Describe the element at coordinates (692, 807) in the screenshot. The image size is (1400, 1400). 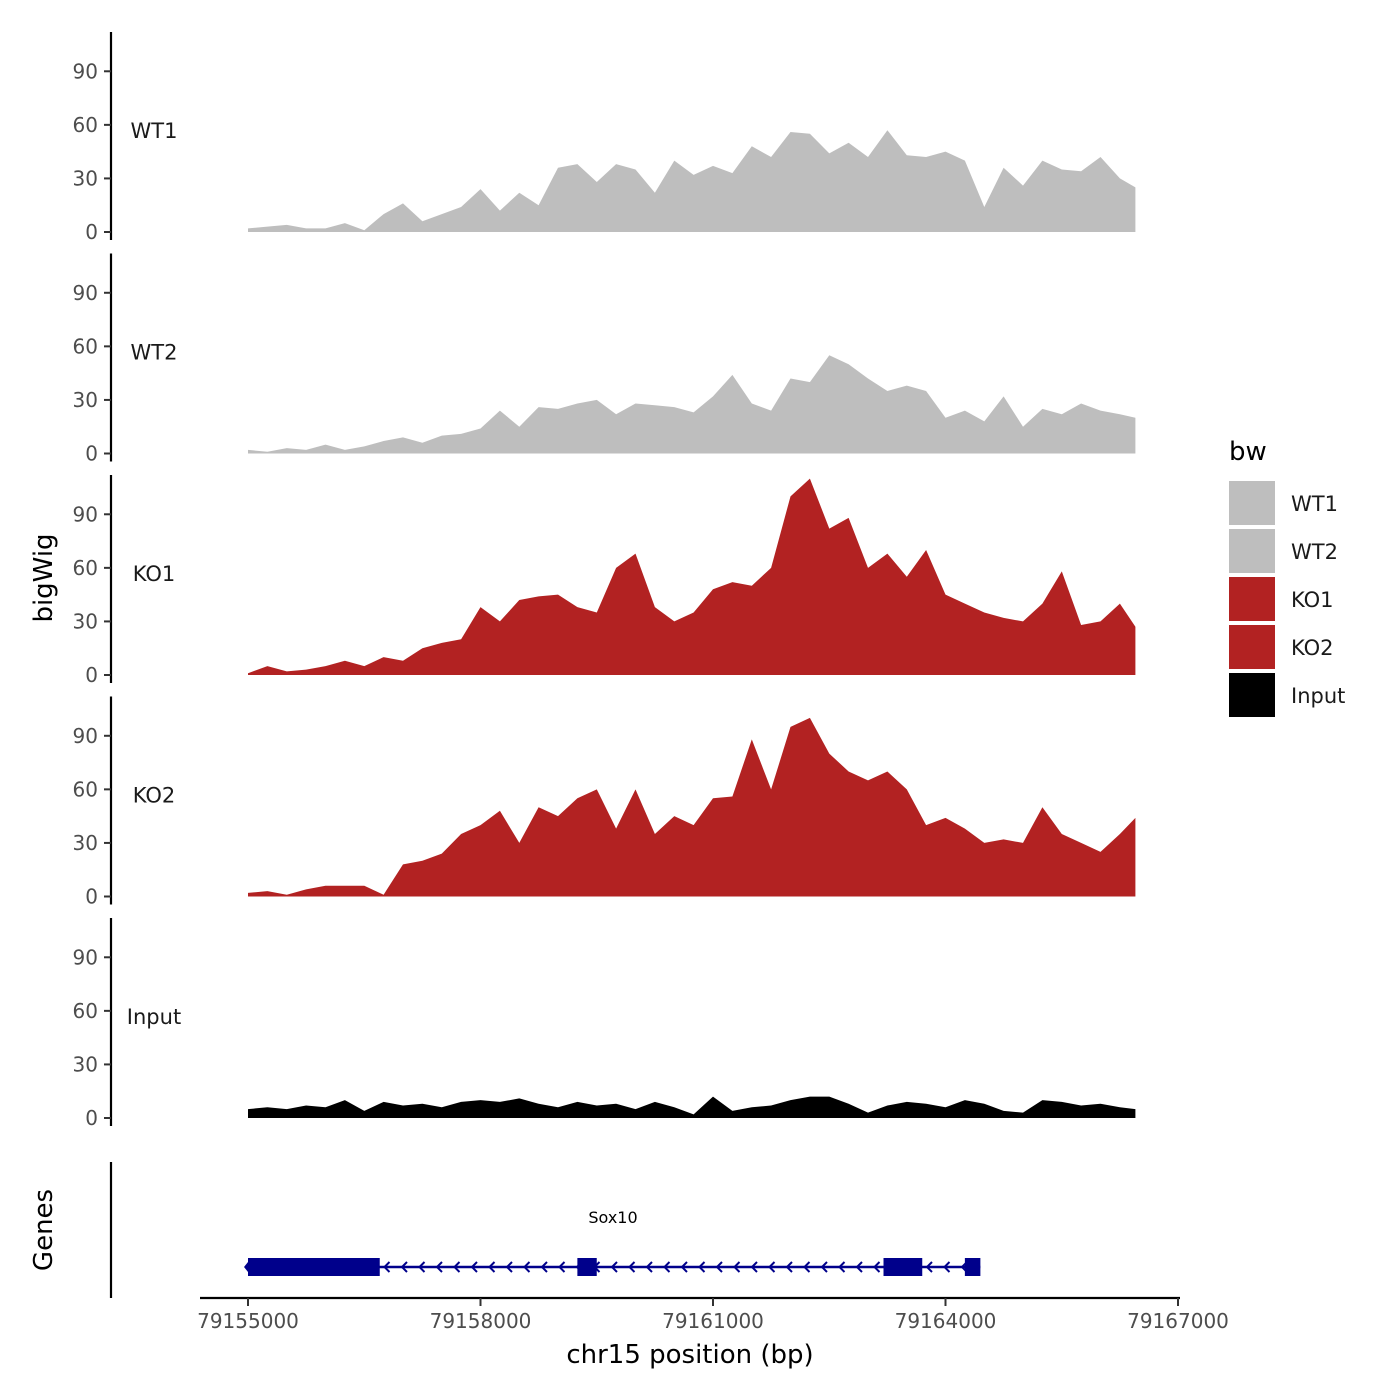
I see `coverage-area-ko2` at that location.